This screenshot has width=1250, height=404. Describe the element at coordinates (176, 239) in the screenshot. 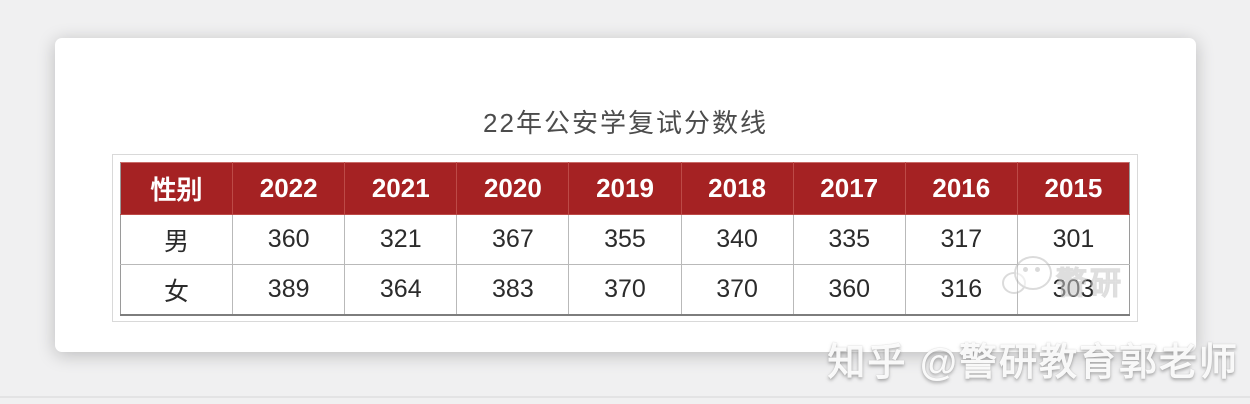

I see `row-label-cell: 男` at that location.